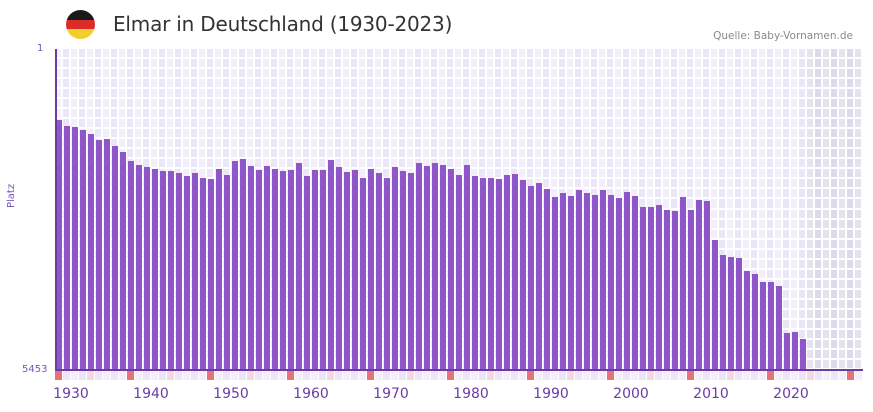 The width and height of the screenshot is (873, 412). I want to click on bar-1942, so click(155, 269).